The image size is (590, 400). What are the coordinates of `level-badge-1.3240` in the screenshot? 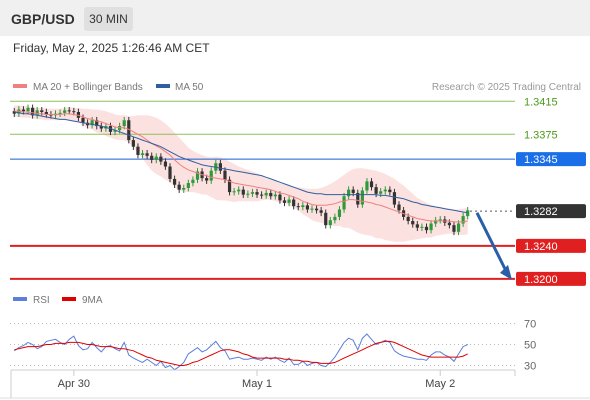 It's located at (551, 245).